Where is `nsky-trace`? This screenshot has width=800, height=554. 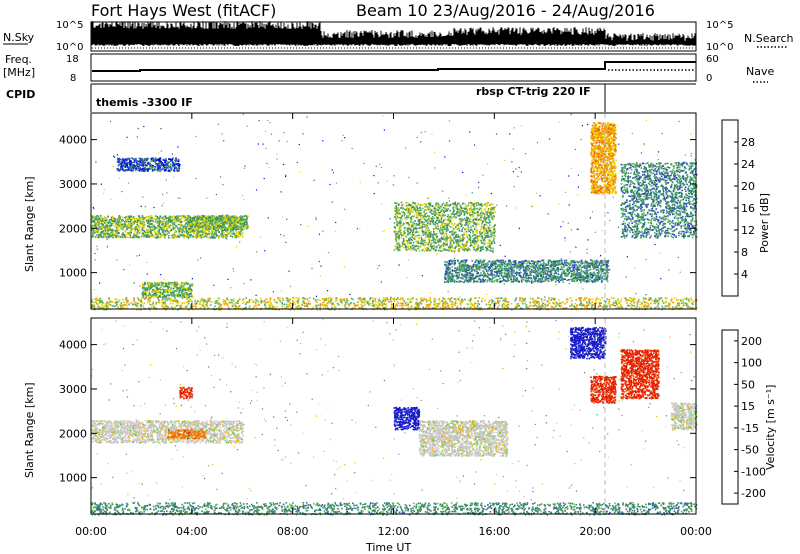
nsky-trace is located at coordinates (393, 35).